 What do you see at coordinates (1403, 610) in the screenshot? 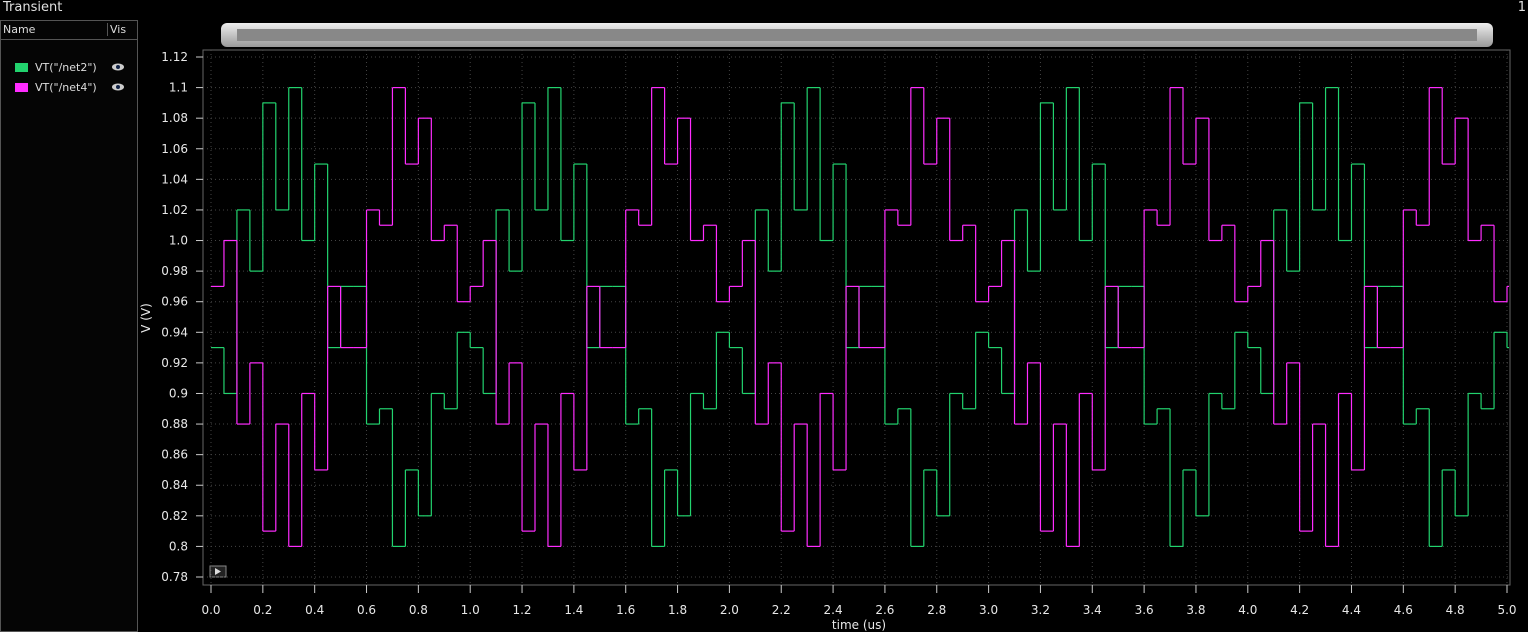
I see `x-tick-label: 4.6` at bounding box center [1403, 610].